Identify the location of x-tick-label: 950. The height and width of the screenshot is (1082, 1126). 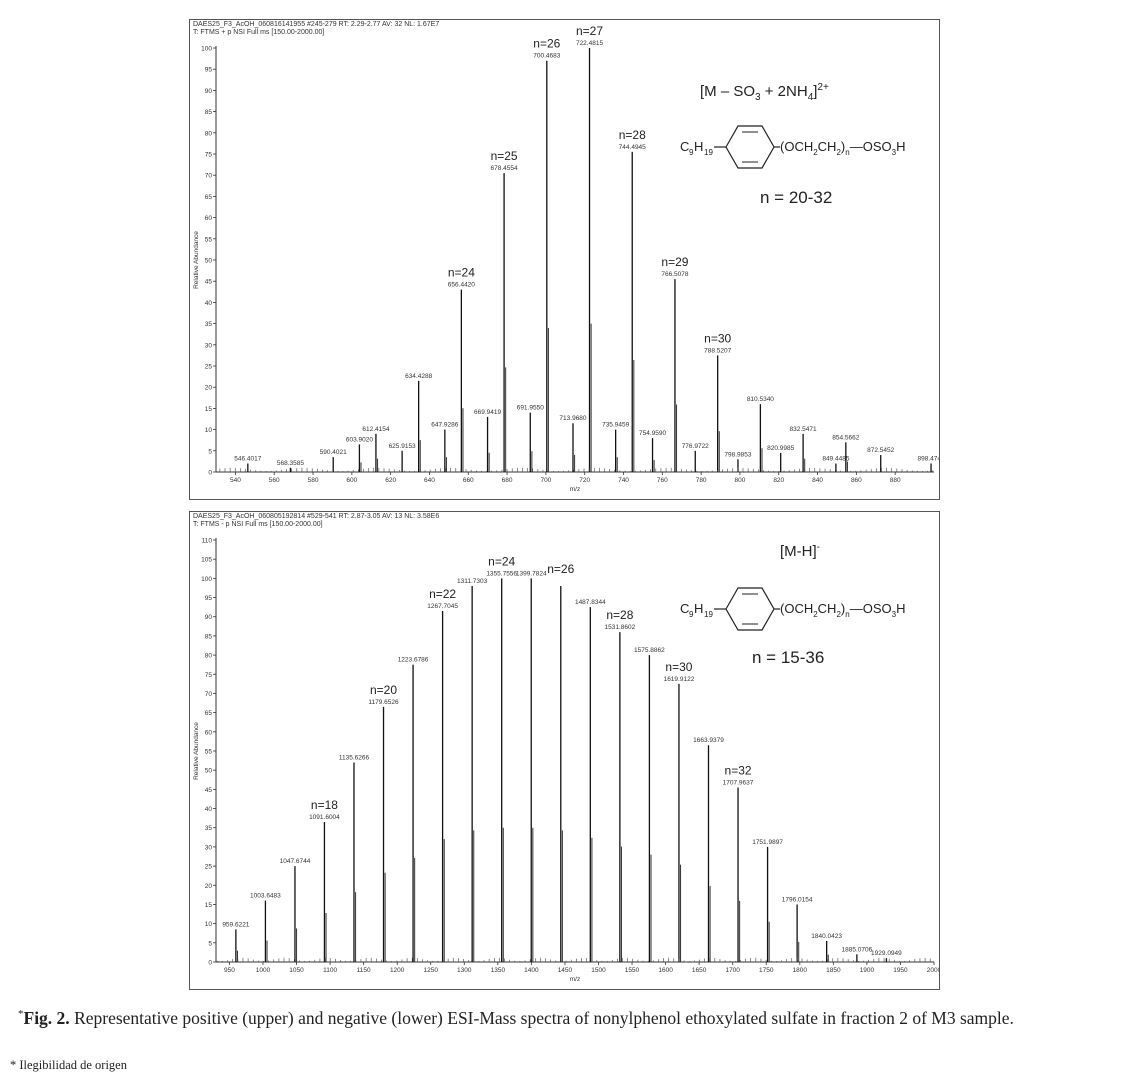
(229, 970).